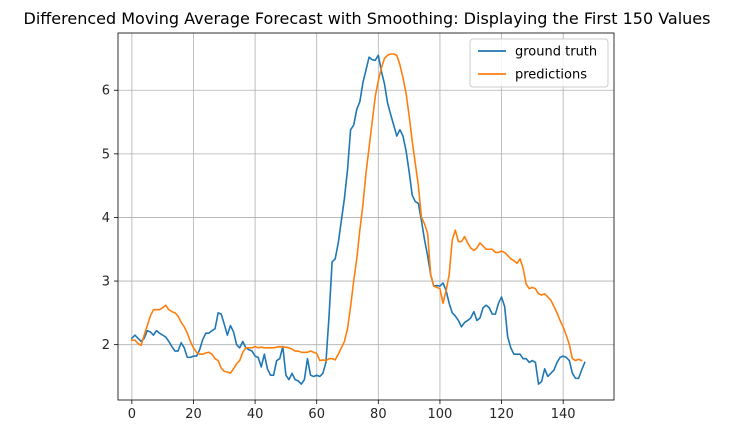 This screenshot has height=435, width=733. Describe the element at coordinates (132, 414) in the screenshot. I see `x-tick-label: 0` at that location.